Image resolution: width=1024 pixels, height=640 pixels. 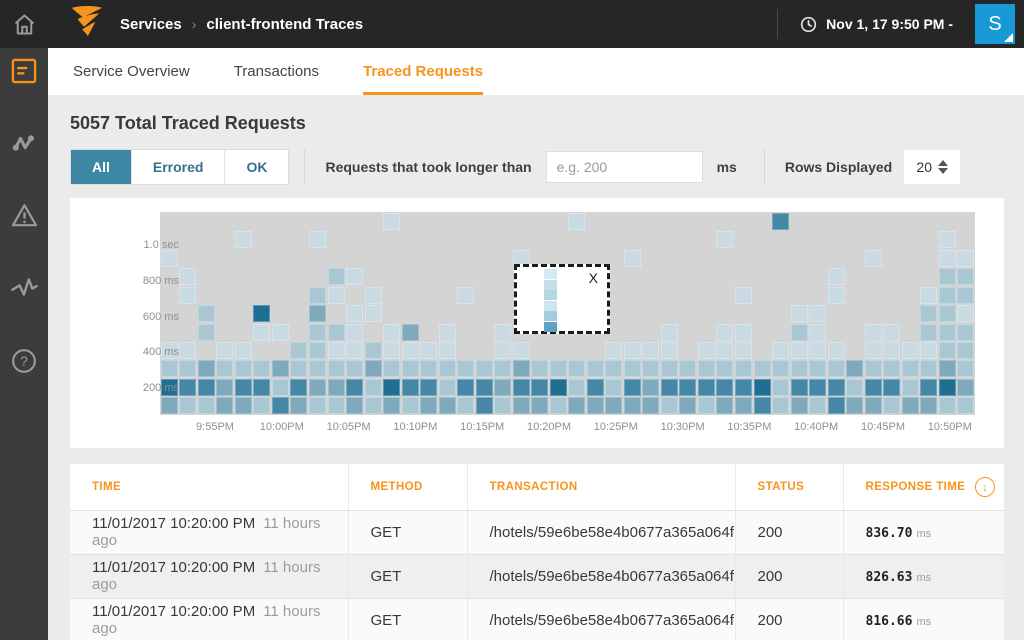 I want to click on y-axis-tick-label: 200 ms, so click(x=160, y=388).